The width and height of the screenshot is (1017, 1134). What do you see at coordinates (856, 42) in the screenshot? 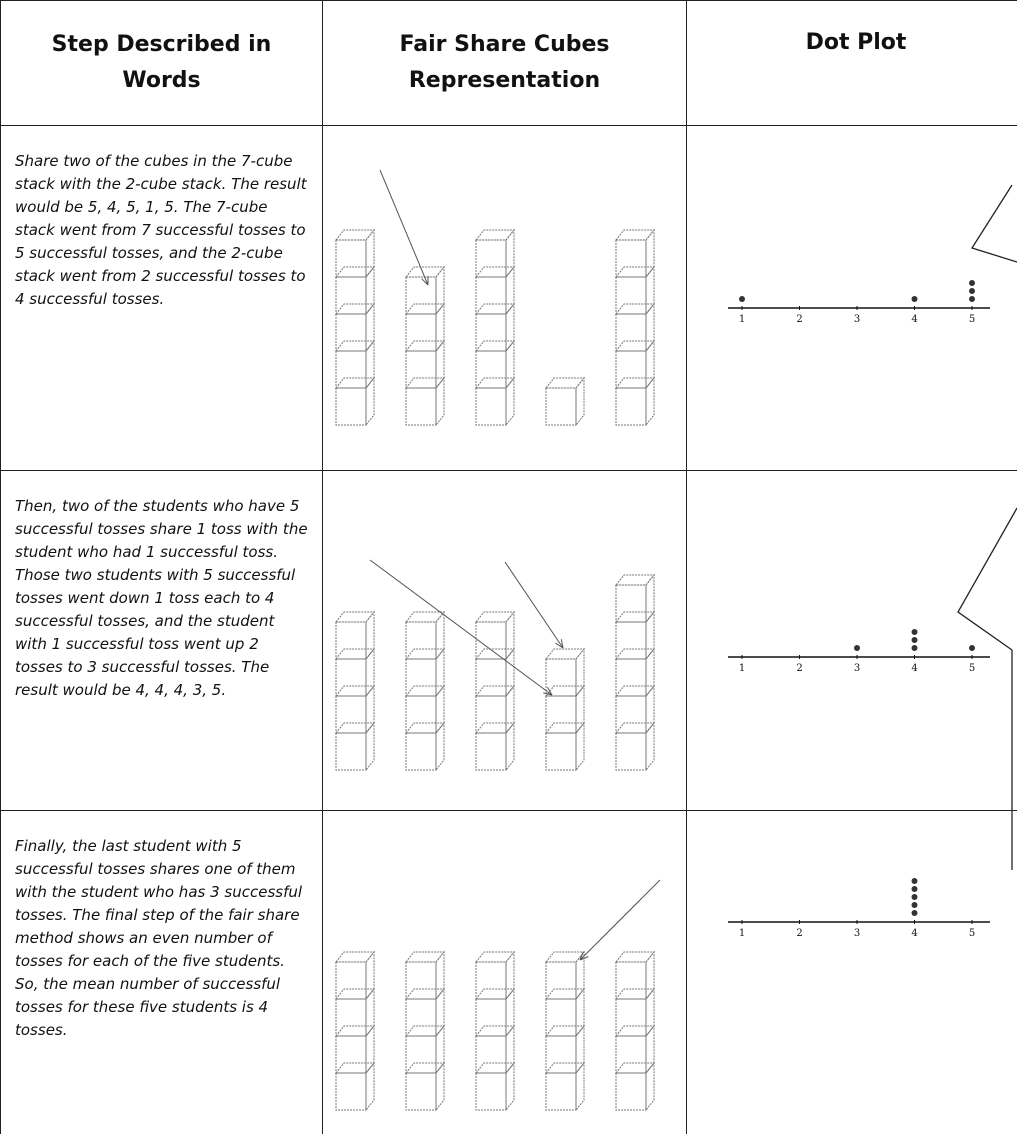
I see `header-text: Dot Plot` at bounding box center [856, 42].